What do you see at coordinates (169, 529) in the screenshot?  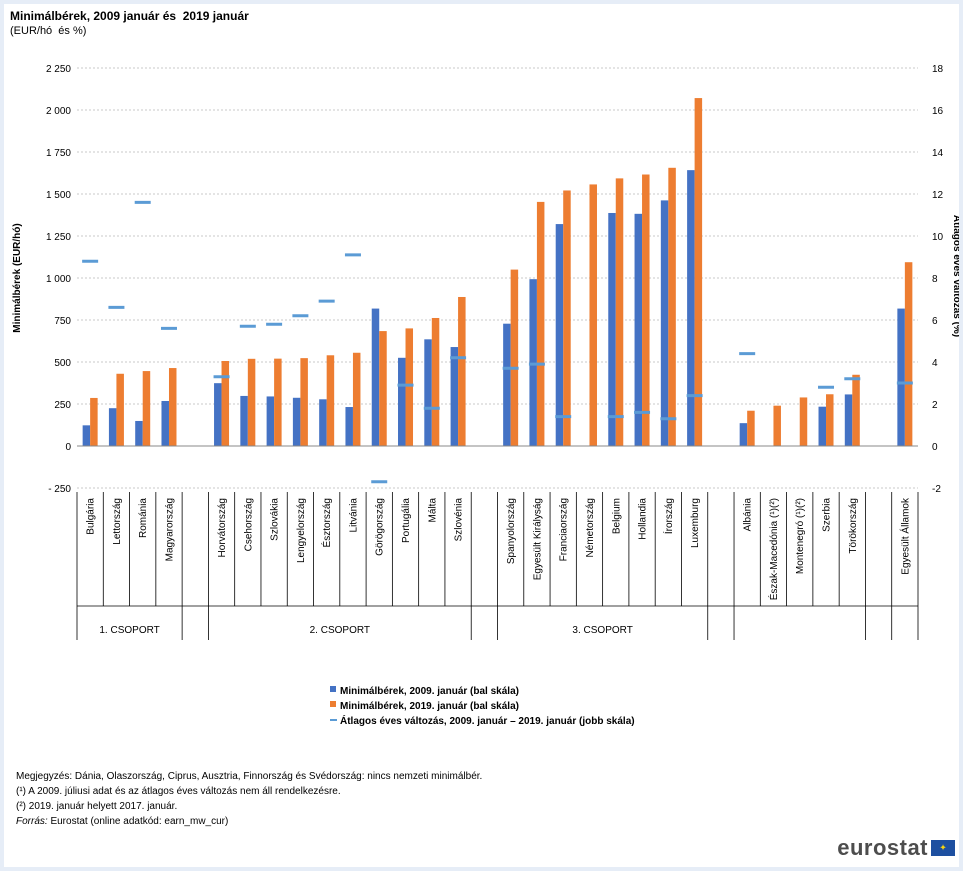 I see `category-label: Magyarország` at bounding box center [169, 529].